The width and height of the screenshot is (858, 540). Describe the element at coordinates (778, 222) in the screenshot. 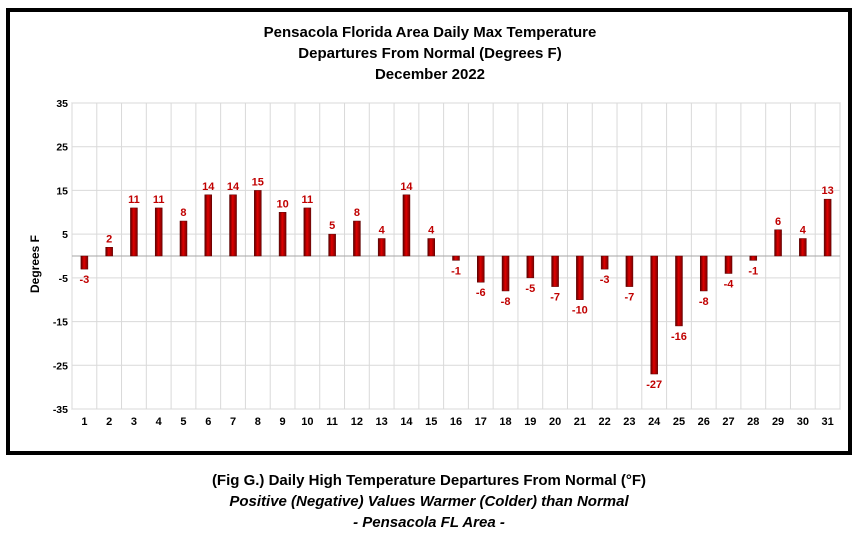

I see `data-label-day-29: 6` at that location.